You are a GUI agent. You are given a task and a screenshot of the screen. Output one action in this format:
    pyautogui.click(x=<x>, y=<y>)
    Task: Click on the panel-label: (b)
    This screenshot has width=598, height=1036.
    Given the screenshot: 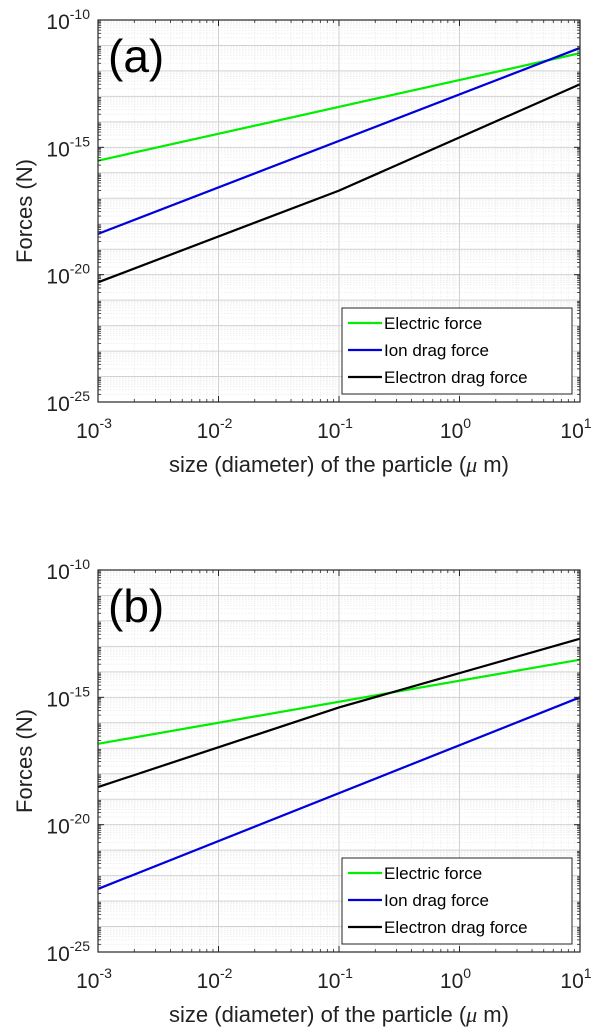 What is the action you would take?
    pyautogui.click(x=136, y=606)
    